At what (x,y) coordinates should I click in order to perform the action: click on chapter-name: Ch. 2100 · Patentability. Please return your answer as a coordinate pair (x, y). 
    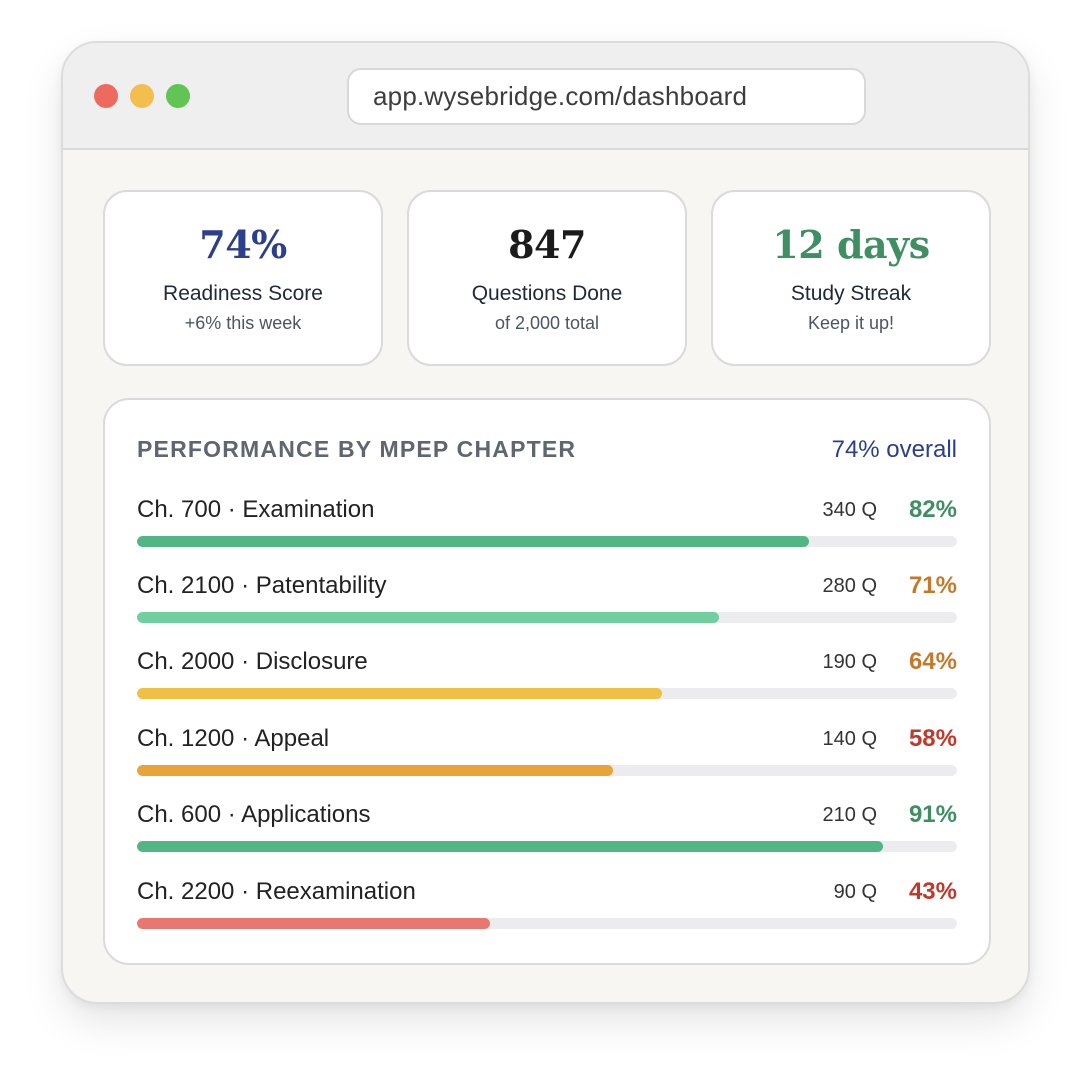
    Looking at the image, I should click on (262, 585).